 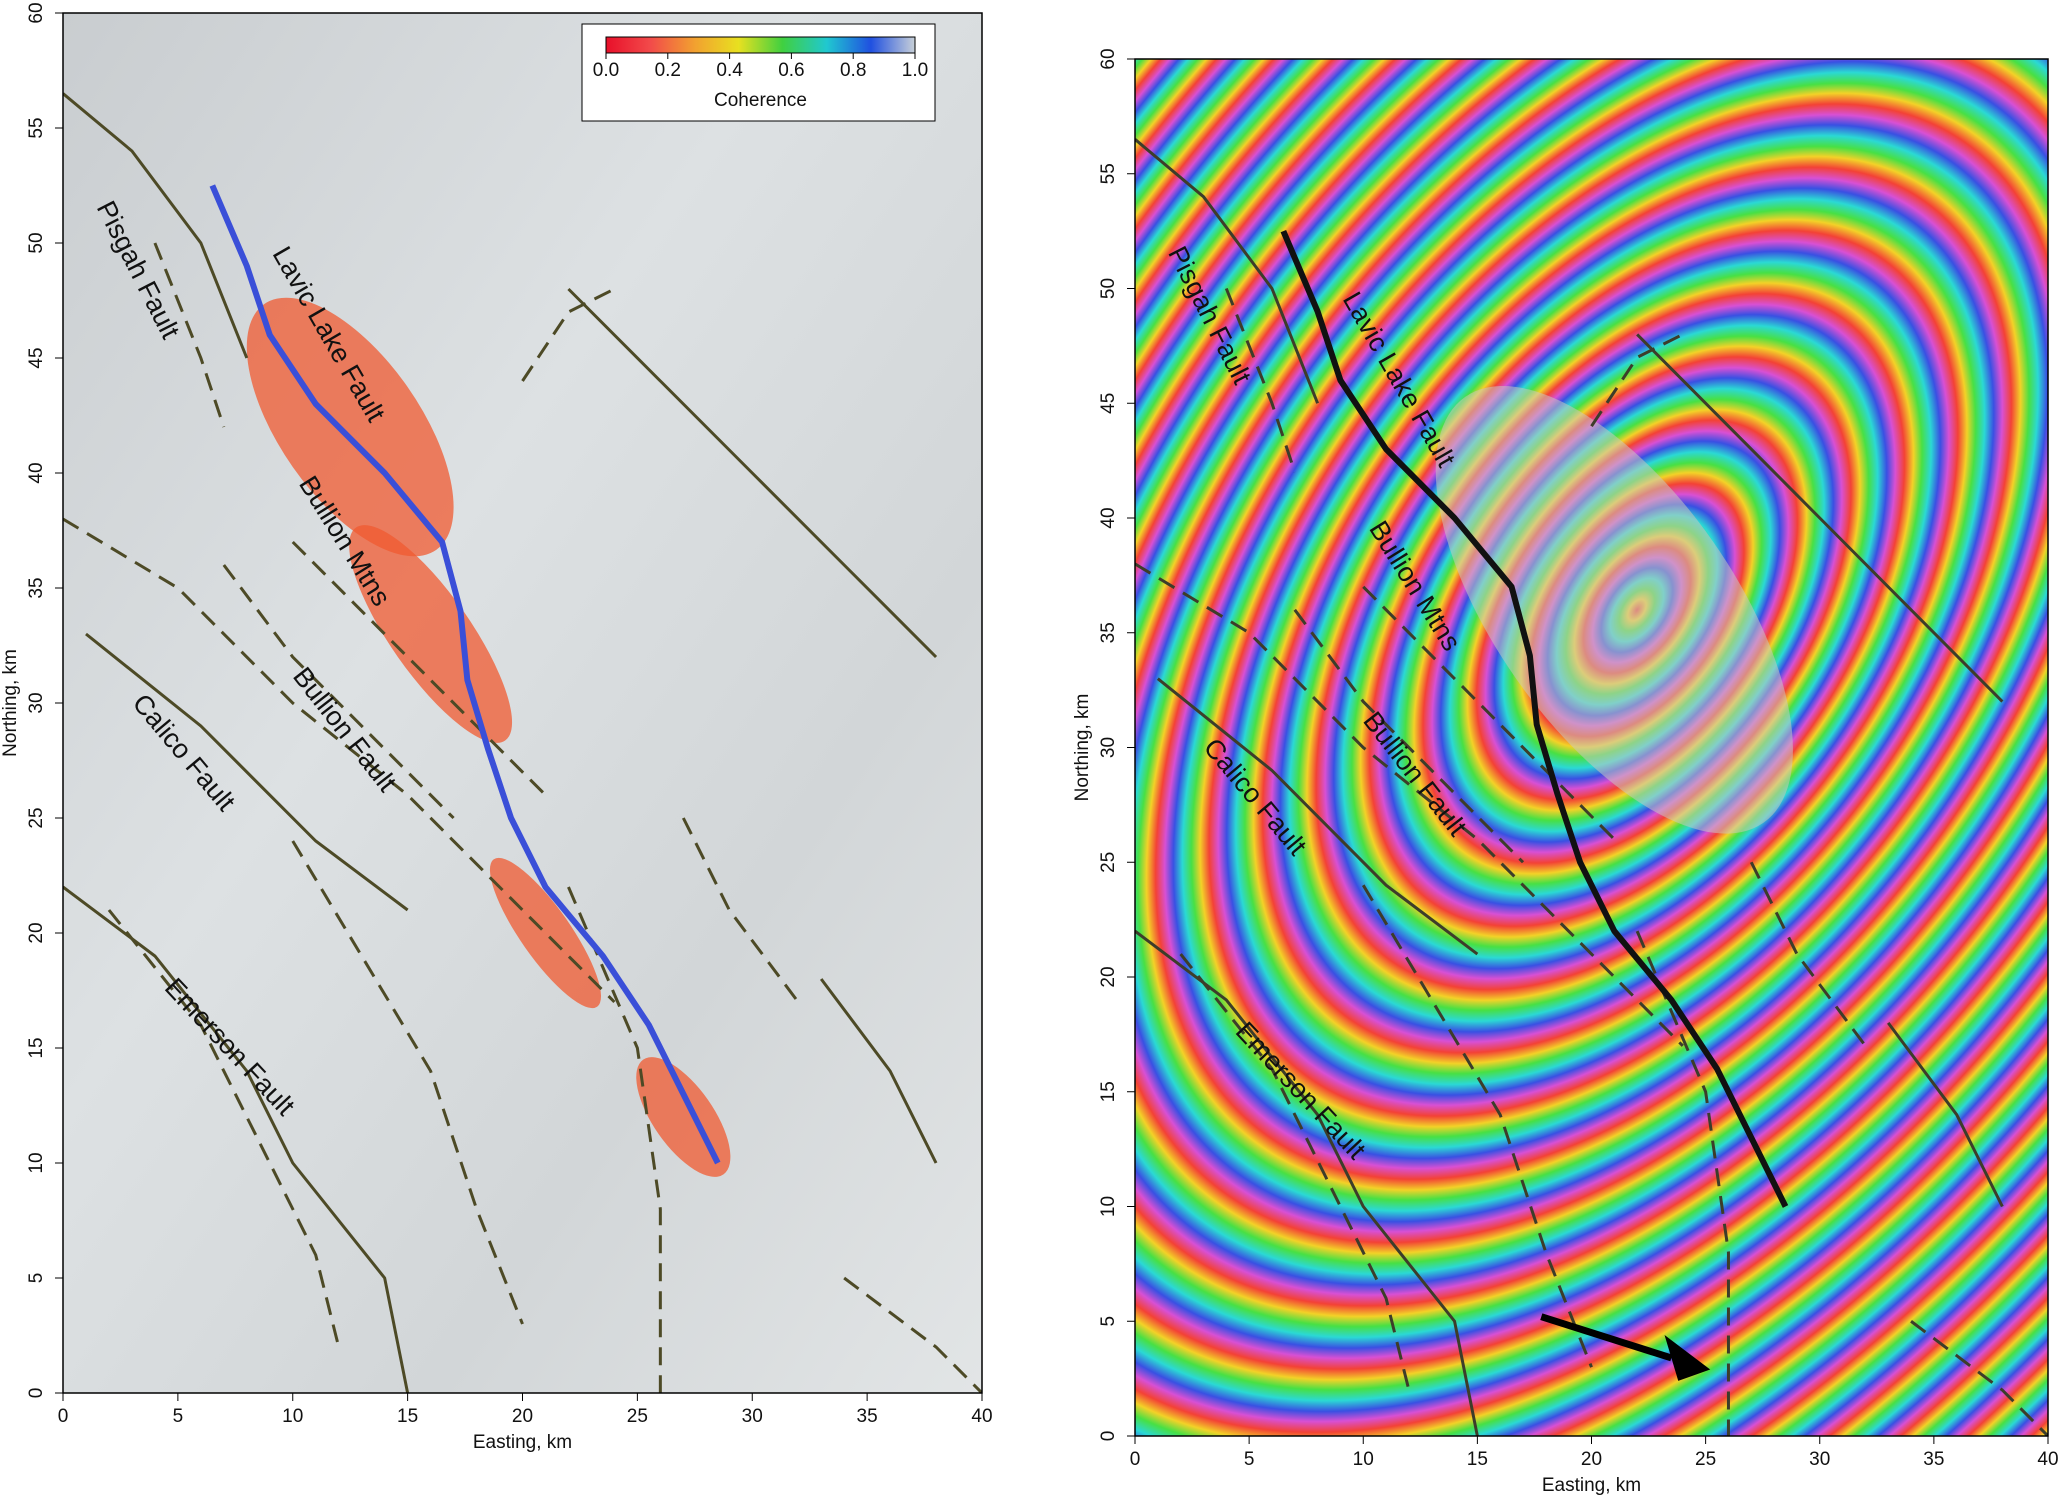 What do you see at coordinates (853, 70) in the screenshot?
I see `colorbar-tick-label: 0.8` at bounding box center [853, 70].